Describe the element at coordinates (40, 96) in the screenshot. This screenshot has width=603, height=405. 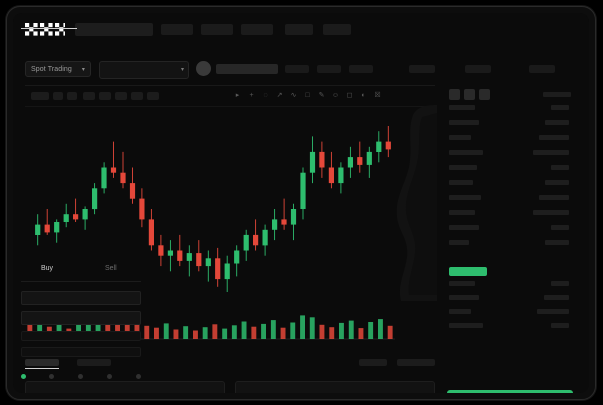
I see `timeframe-group` at that location.